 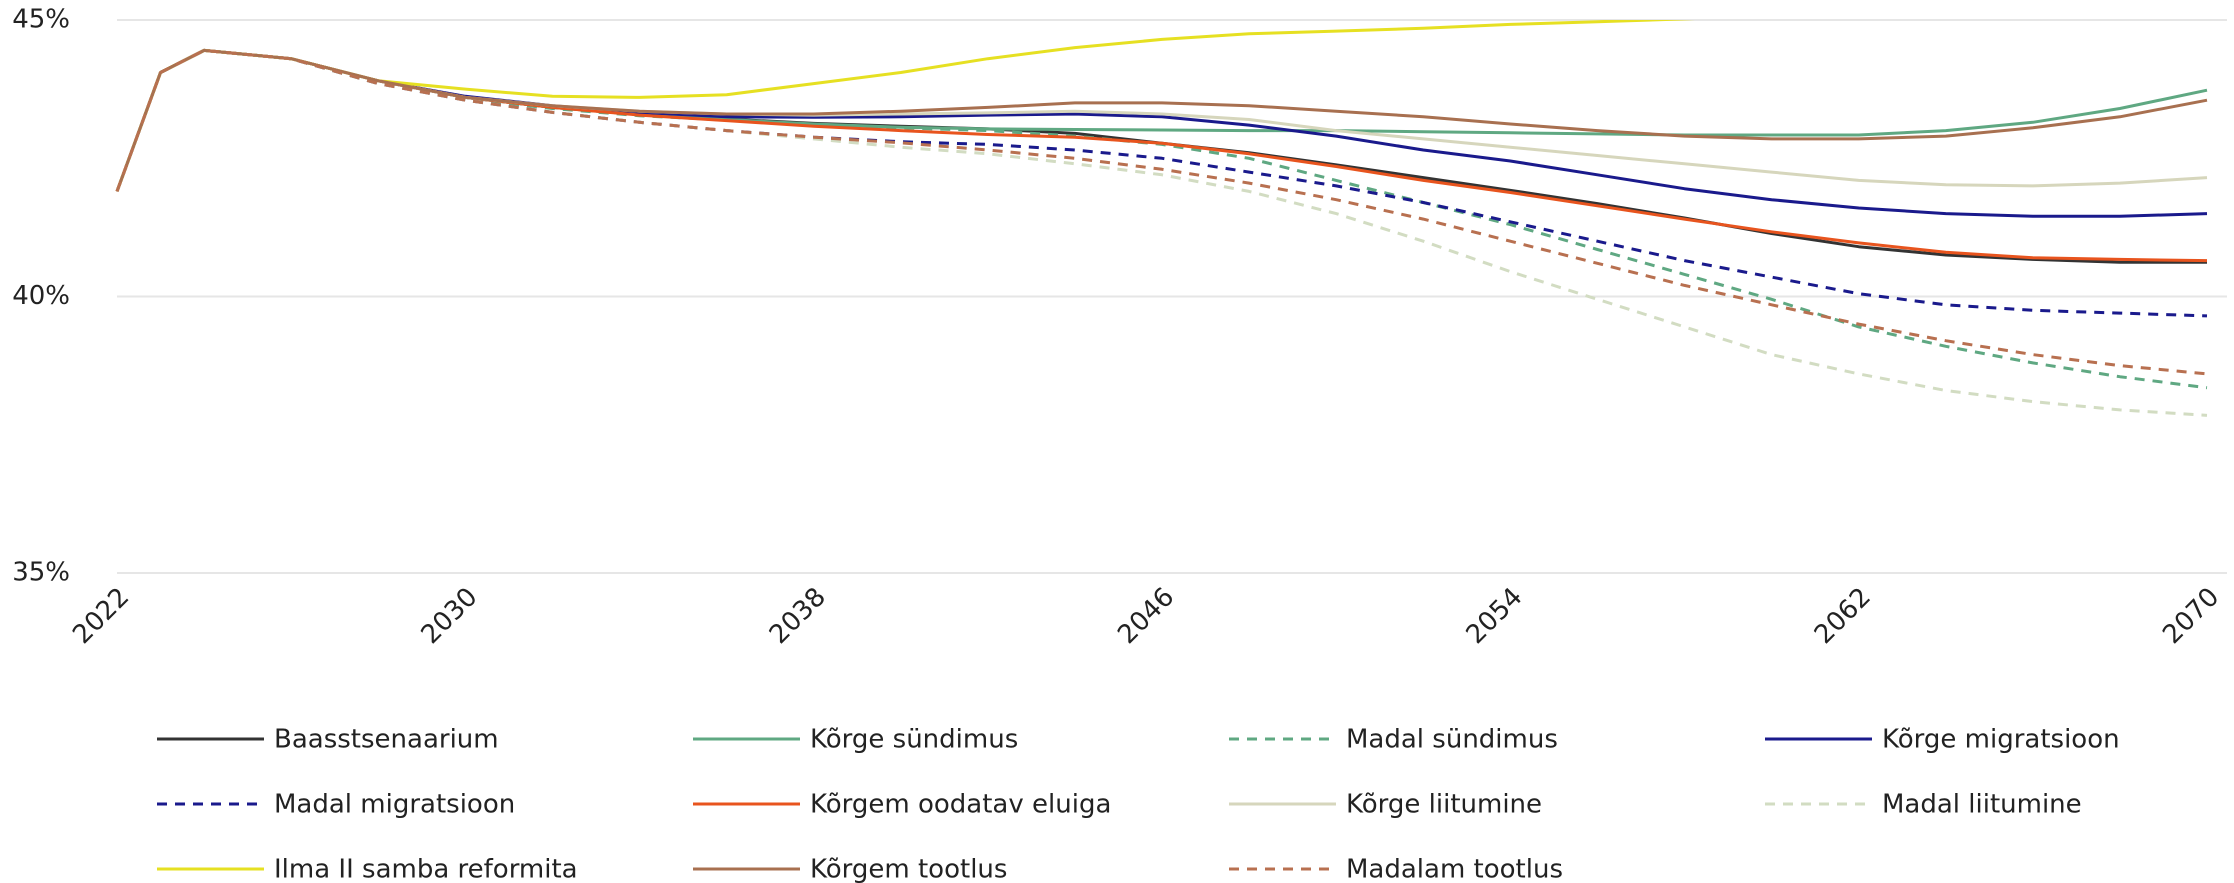 What do you see at coordinates (394, 805) in the screenshot?
I see `legend-label: Madal migratsioon` at bounding box center [394, 805].